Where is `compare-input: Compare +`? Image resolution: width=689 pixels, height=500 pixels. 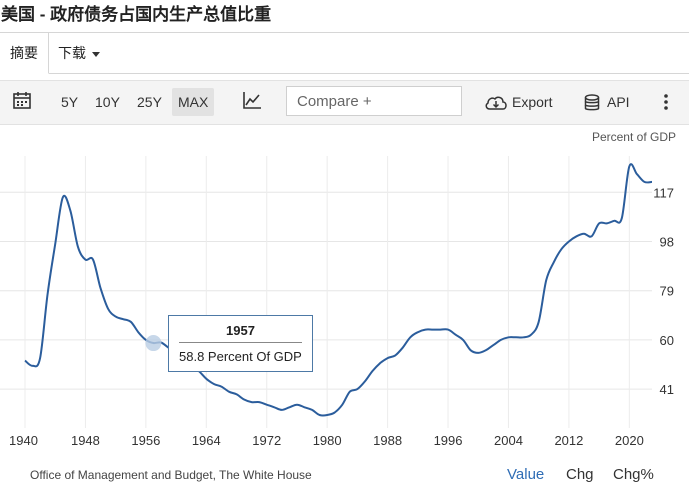
compare-input: Compare + is located at coordinates (374, 101).